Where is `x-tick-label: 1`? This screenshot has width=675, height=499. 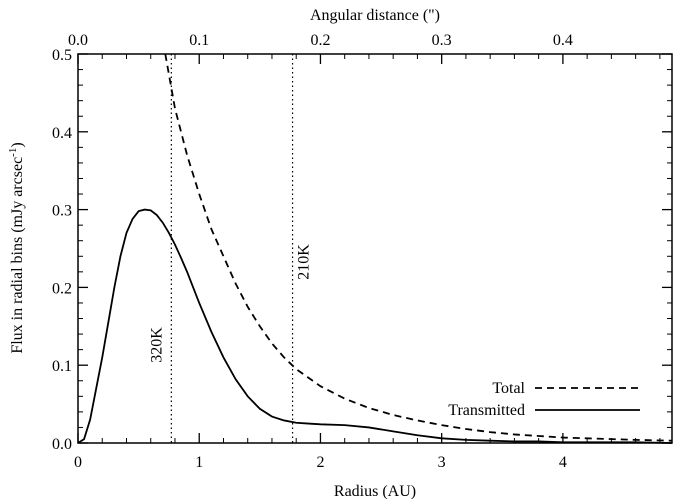 x-tick-label: 1 is located at coordinates (199, 462).